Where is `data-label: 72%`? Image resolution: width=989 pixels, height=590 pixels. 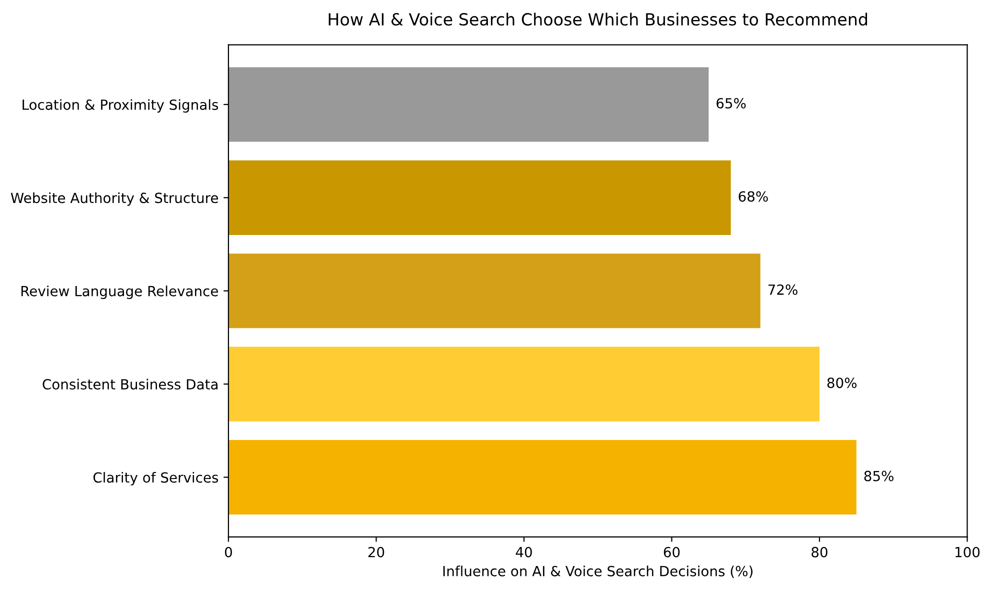
data-label: 72% is located at coordinates (783, 289).